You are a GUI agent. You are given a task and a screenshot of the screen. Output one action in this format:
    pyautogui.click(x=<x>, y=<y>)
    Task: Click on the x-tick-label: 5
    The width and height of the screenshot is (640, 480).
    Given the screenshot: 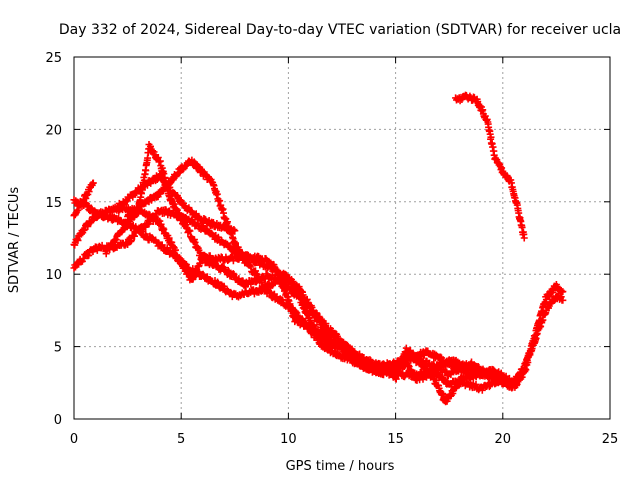 What is the action you would take?
    pyautogui.click(x=181, y=439)
    